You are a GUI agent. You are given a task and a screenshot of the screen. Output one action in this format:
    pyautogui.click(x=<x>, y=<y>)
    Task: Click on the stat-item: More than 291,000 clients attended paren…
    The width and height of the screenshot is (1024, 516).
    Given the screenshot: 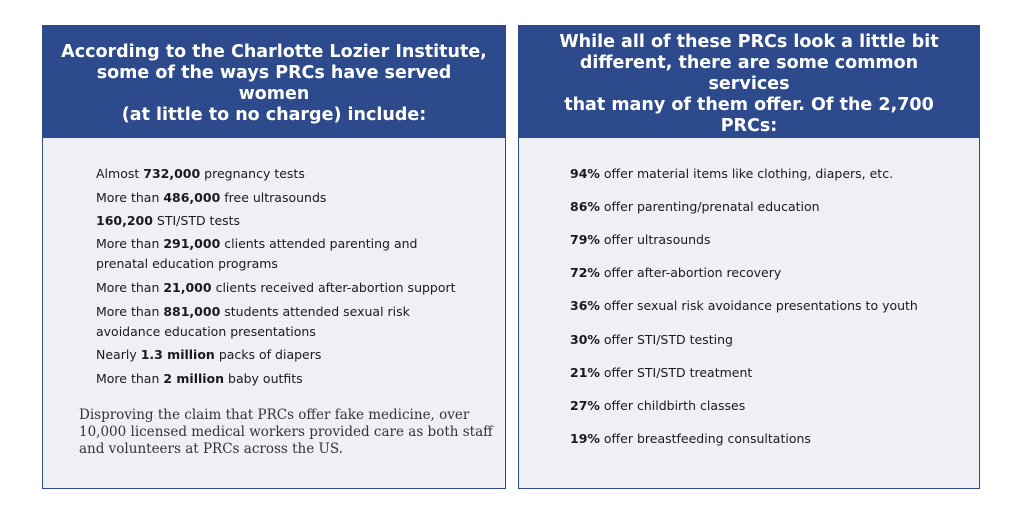 What is the action you would take?
    pyautogui.click(x=257, y=253)
    